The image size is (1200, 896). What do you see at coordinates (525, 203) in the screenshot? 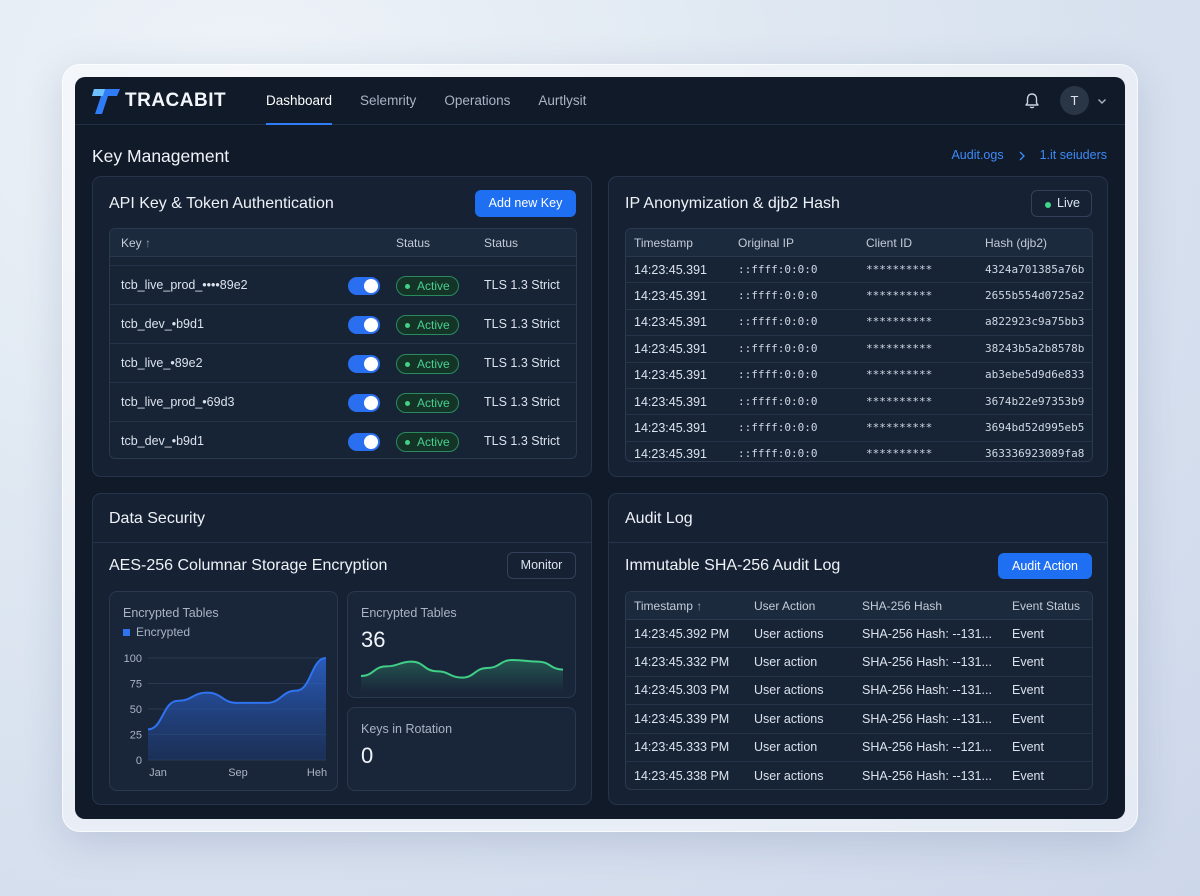
I see `add-new-key-button: Add new Key` at bounding box center [525, 203].